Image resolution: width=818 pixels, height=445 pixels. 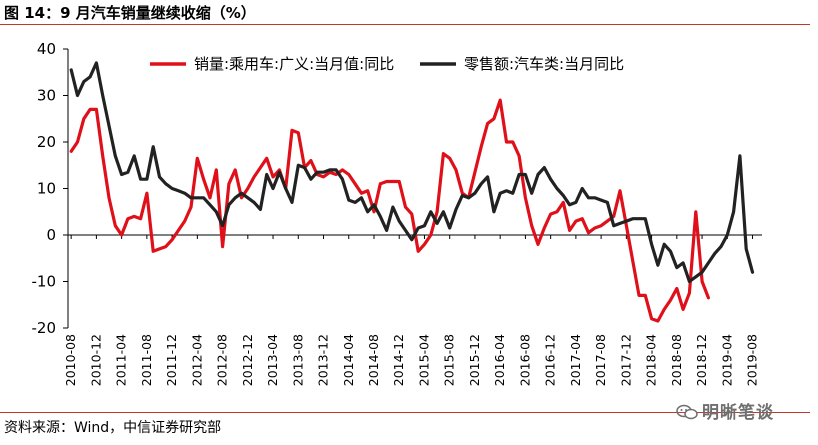 I want to click on x-tick-label: 2019-04, so click(x=726, y=360).